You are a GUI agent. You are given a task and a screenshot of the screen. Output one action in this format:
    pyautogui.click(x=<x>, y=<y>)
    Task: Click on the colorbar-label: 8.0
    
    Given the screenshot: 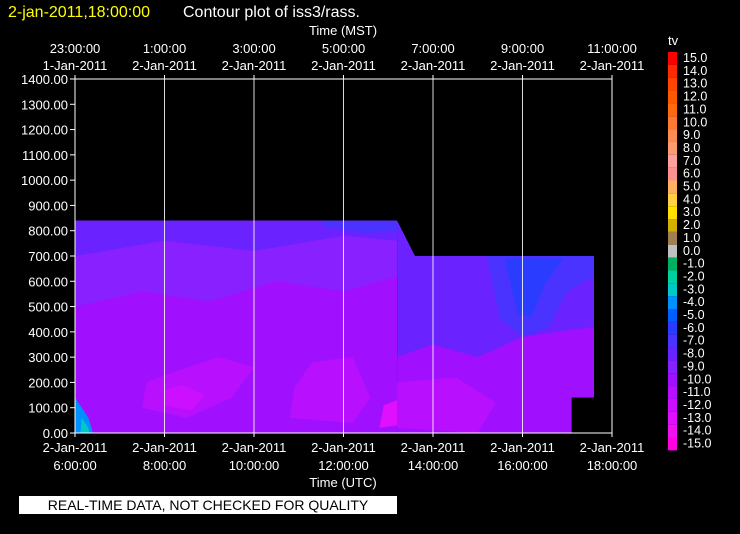 What is the action you would take?
    pyautogui.click(x=691, y=148)
    